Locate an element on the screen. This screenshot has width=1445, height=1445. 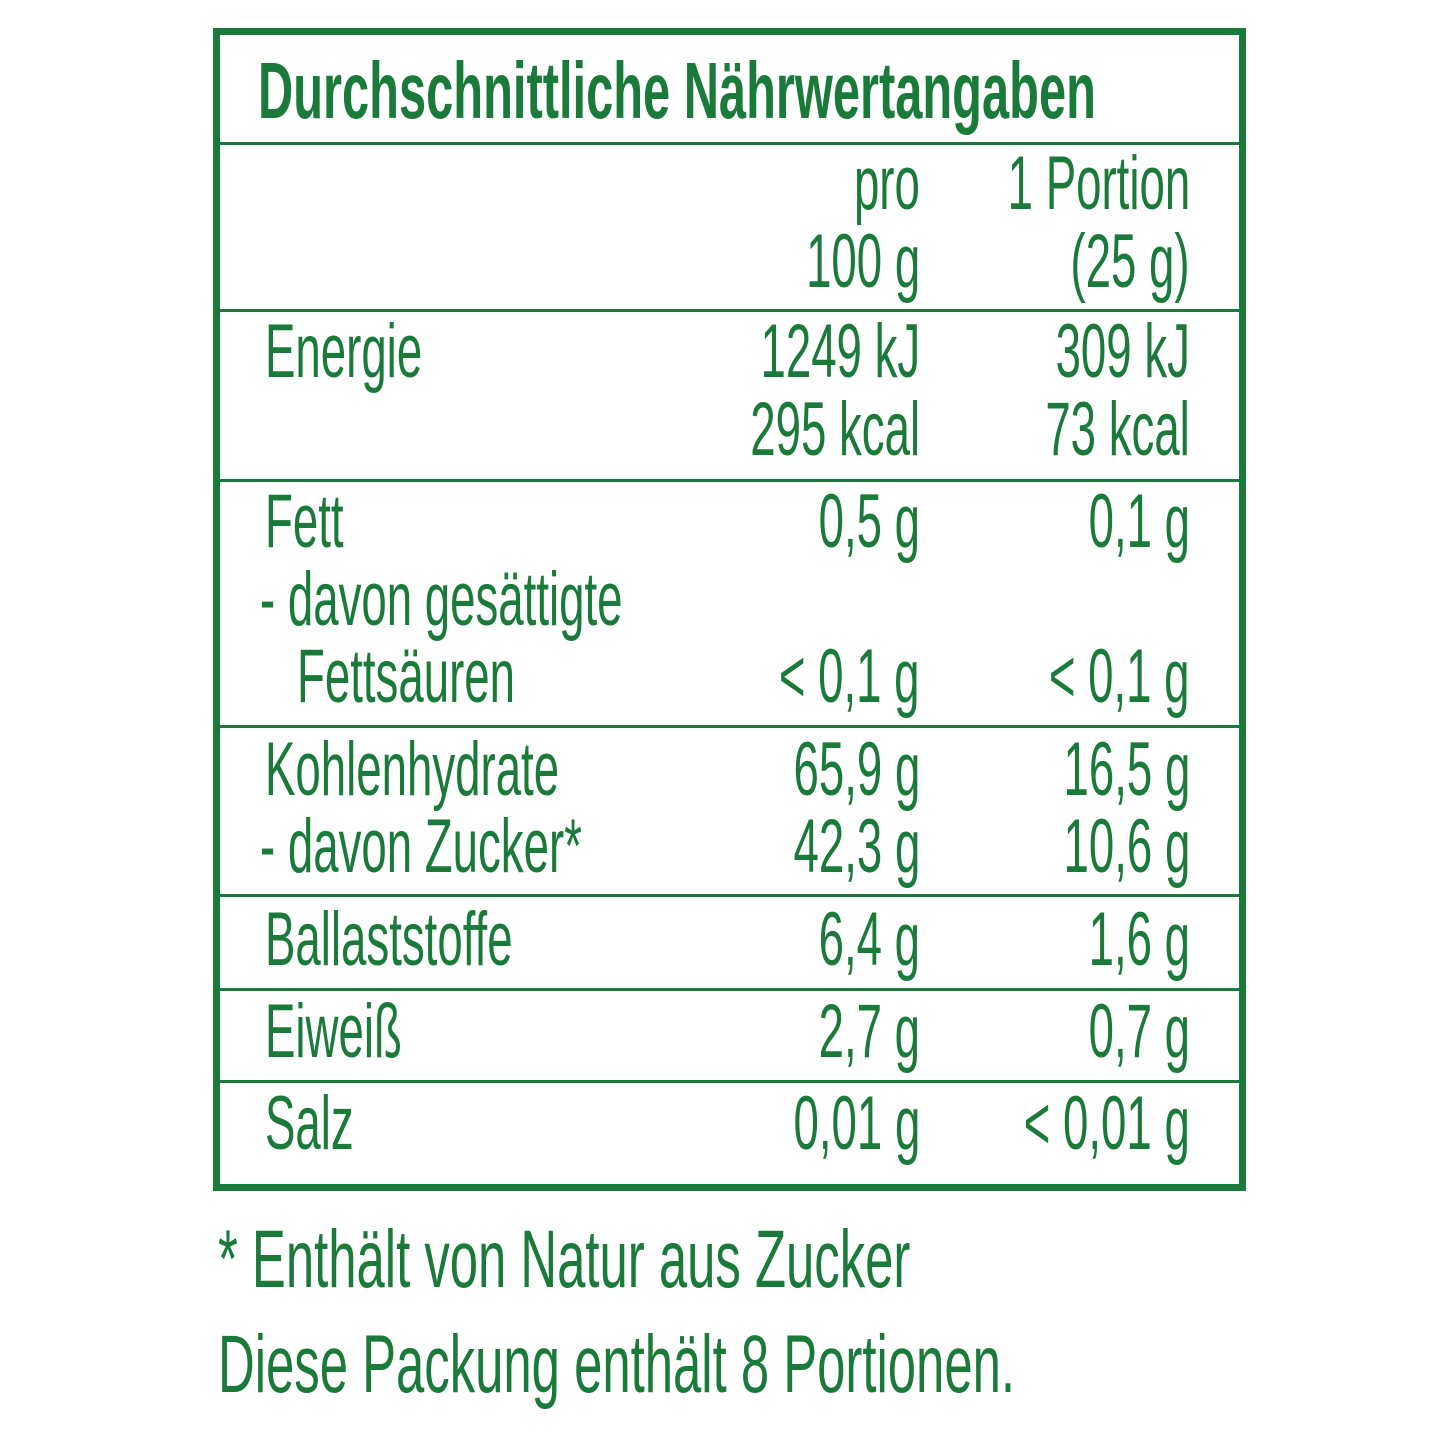
row-label-gesaettigte-line1: - davon gesättigte is located at coordinates (441, 599).